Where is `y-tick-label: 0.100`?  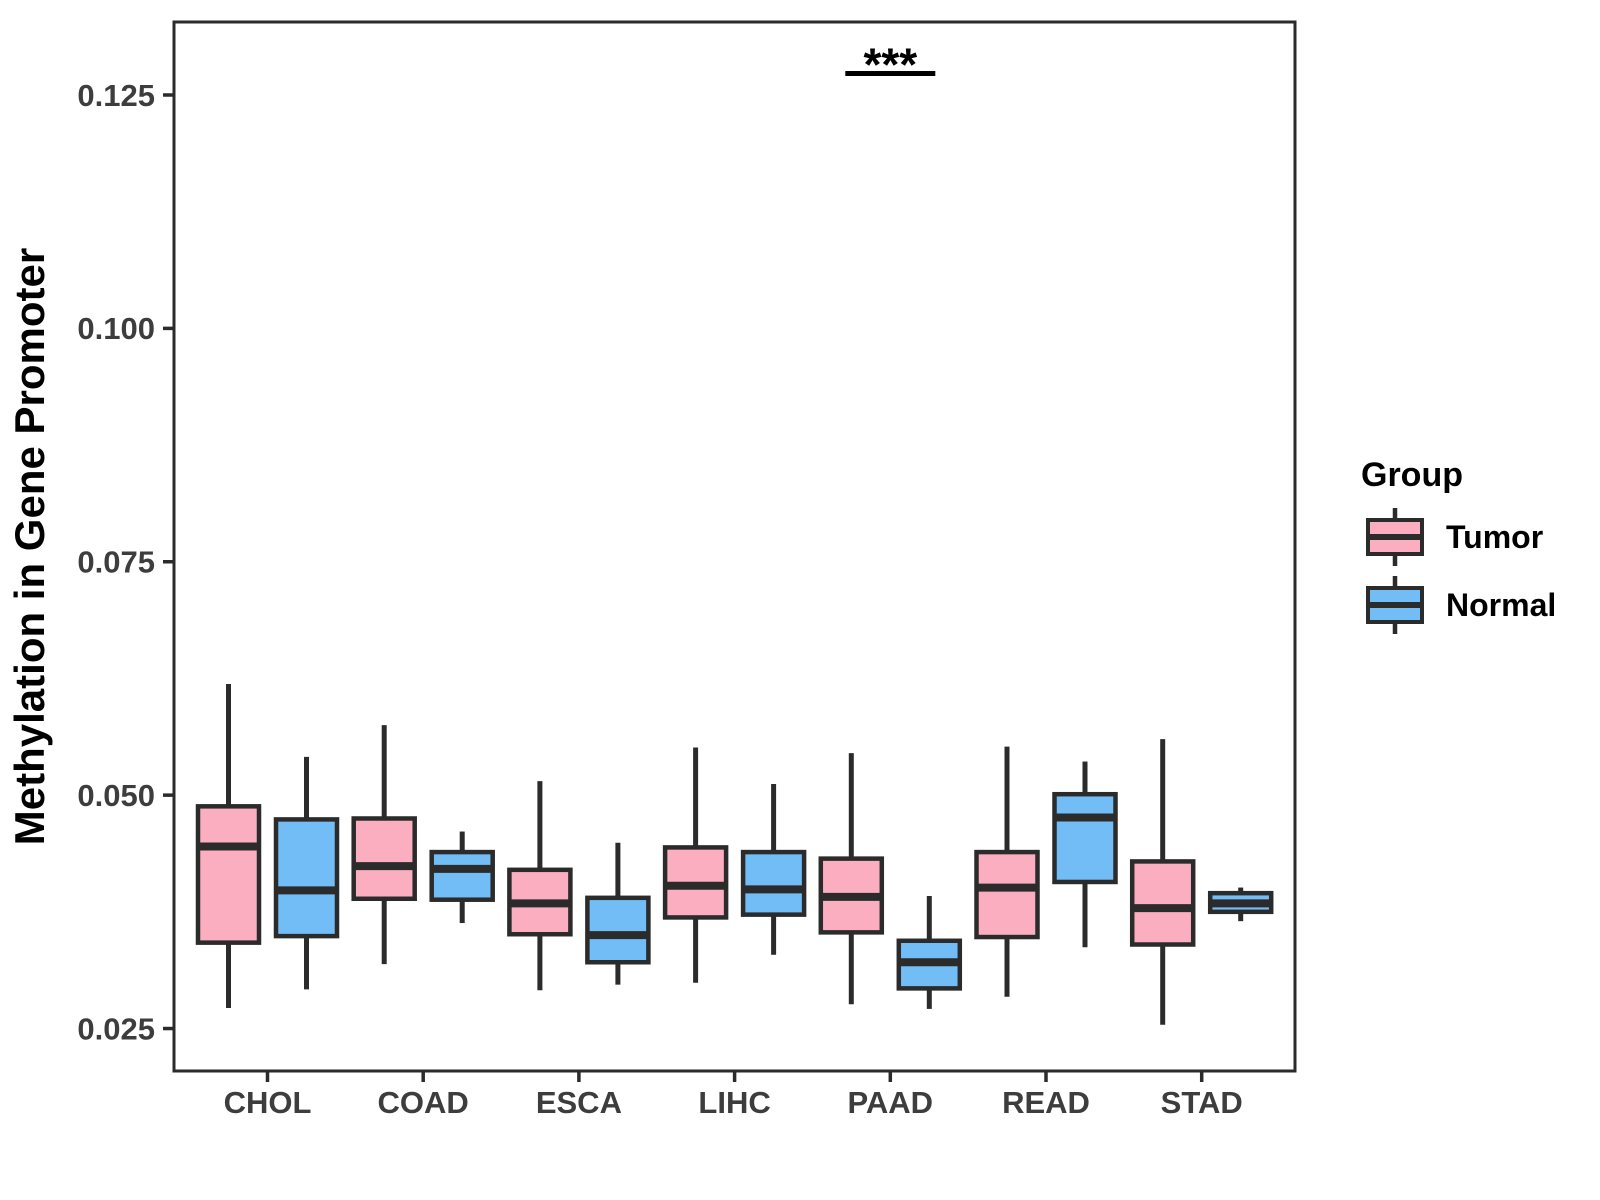 y-tick-label: 0.100 is located at coordinates (116, 328).